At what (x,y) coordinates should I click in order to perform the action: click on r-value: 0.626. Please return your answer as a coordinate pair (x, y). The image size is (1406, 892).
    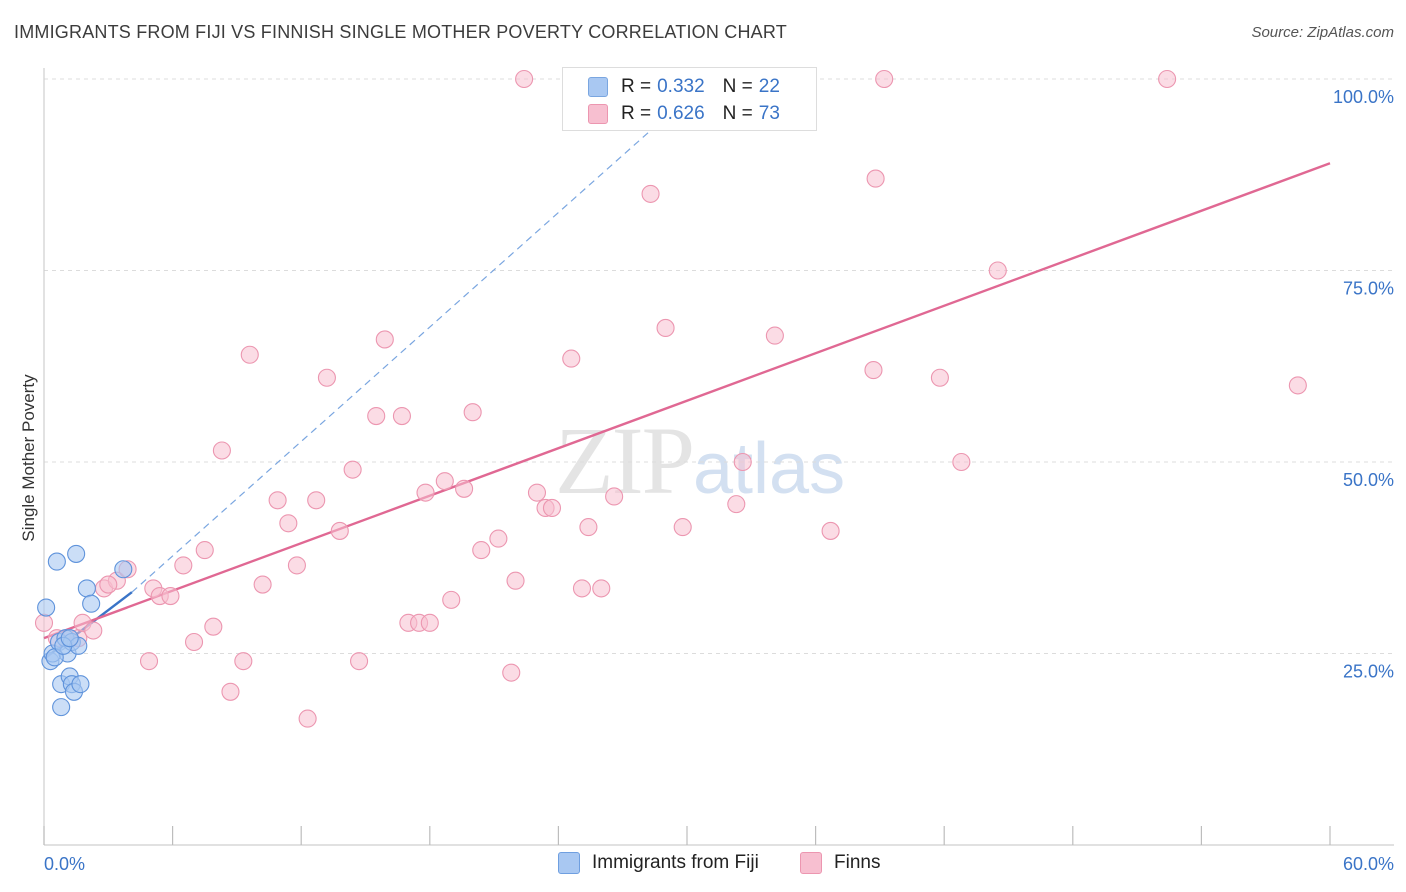
    Looking at the image, I should click on (681, 113).